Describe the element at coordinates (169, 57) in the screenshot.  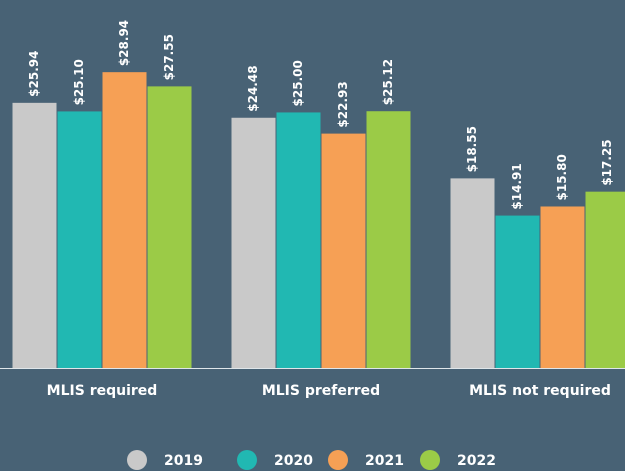
I see `value-label: $27.55` at that location.